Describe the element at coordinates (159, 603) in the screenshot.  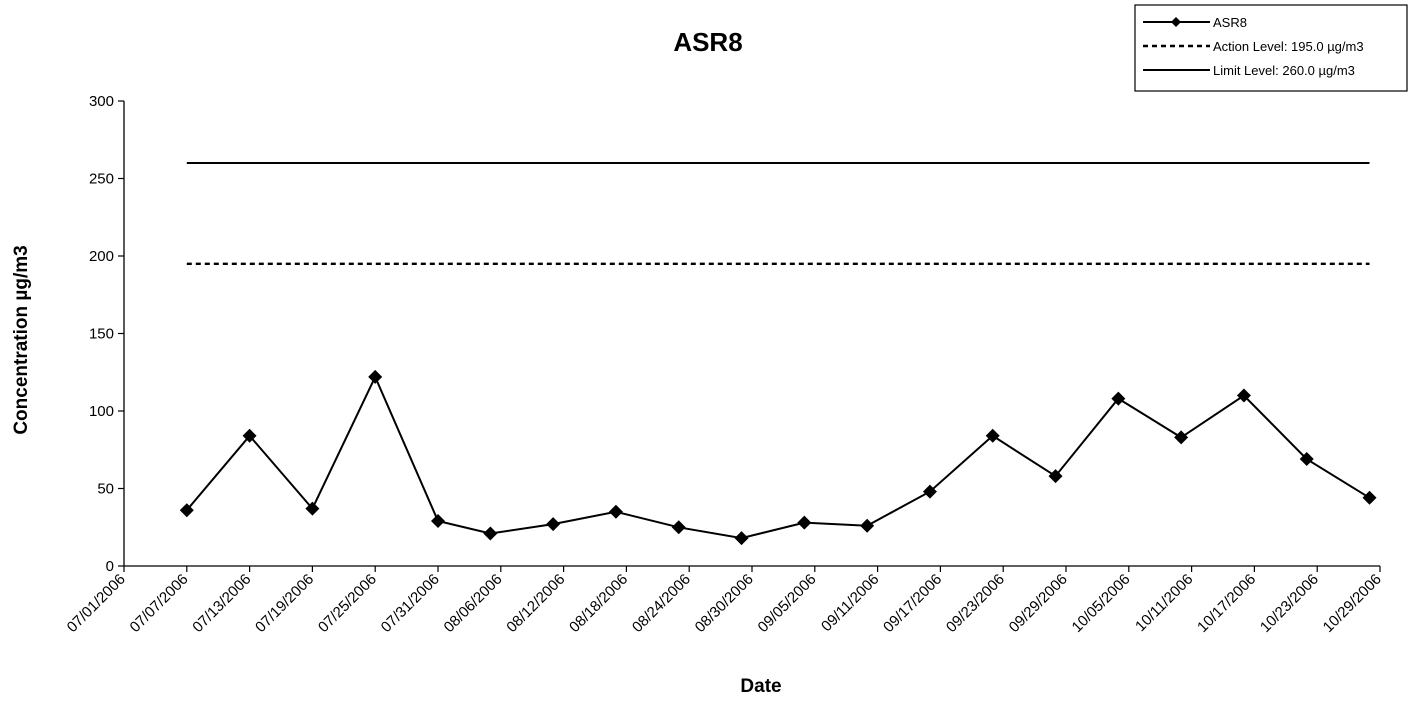
I see `x-tick-label: 07/07/2006` at that location.